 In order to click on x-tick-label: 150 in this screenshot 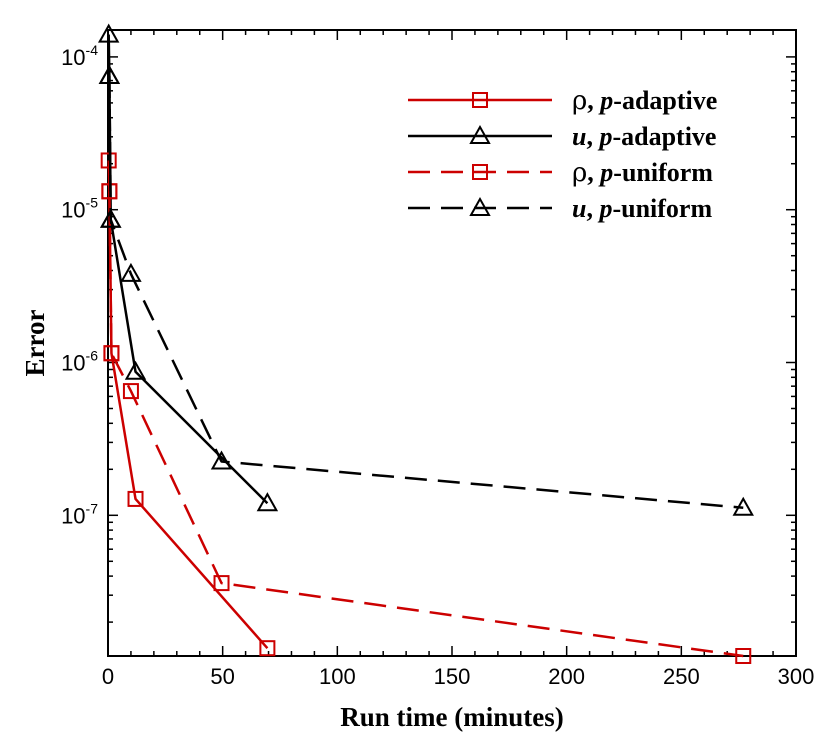, I will do `click(452, 676)`.